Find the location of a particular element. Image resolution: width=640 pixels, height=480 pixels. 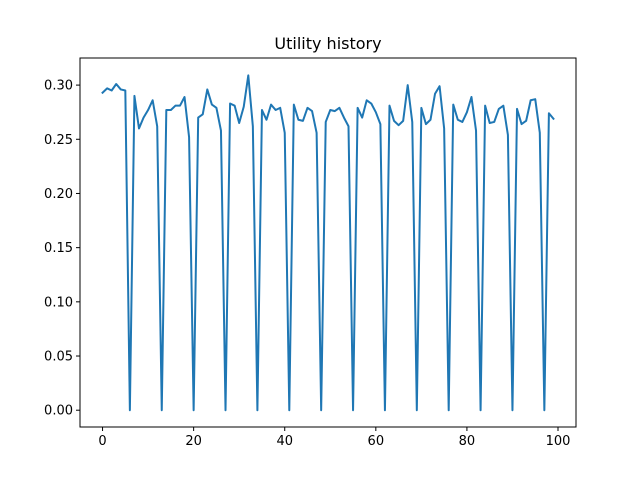

y-tick-label: 0.10 is located at coordinates (58, 302).